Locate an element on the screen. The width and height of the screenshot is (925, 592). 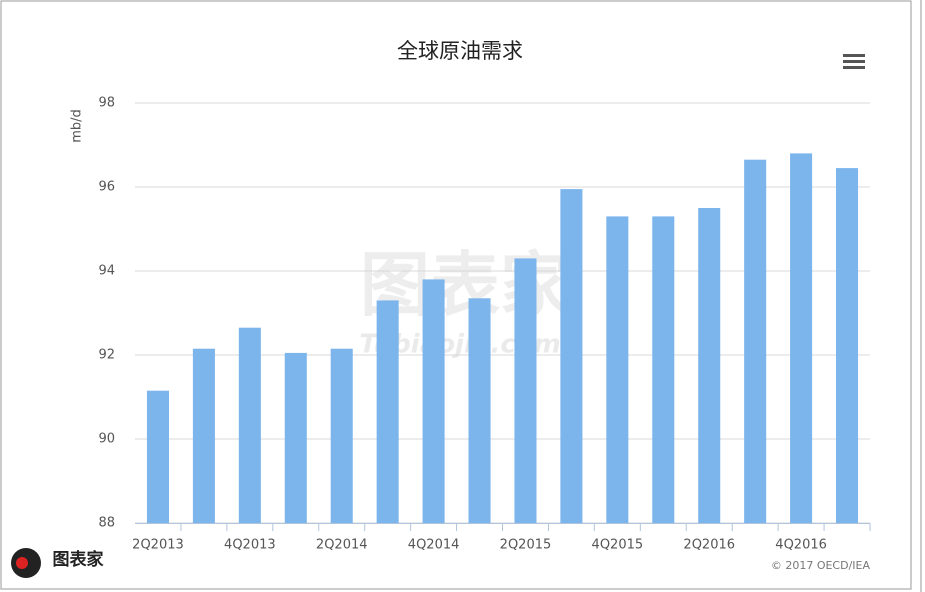
x-tick-label: 4Q2016 is located at coordinates (801, 545).